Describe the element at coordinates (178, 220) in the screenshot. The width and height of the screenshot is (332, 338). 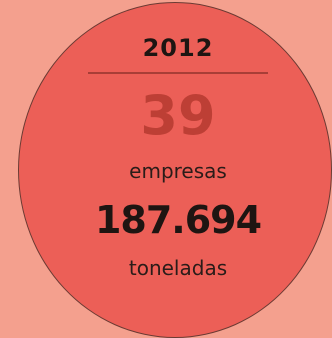
I see `tonnage-value: 187.694` at that location.